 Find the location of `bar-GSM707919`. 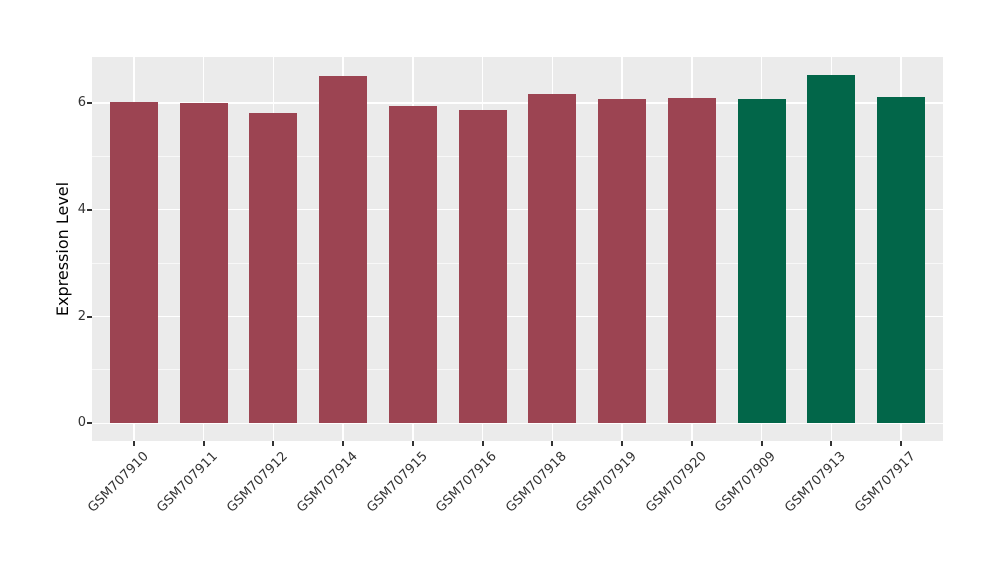

bar-GSM707919 is located at coordinates (622, 261).